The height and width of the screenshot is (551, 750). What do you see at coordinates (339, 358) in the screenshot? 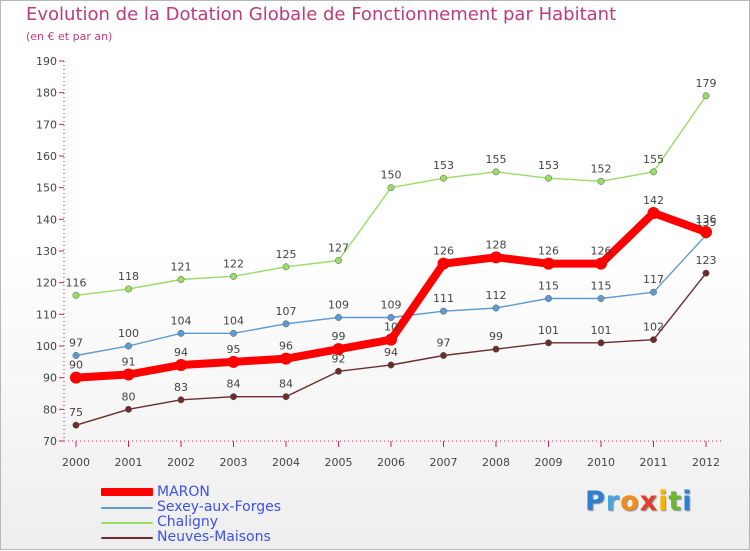
I see `data-label-neuves-maisons: 92` at bounding box center [339, 358].